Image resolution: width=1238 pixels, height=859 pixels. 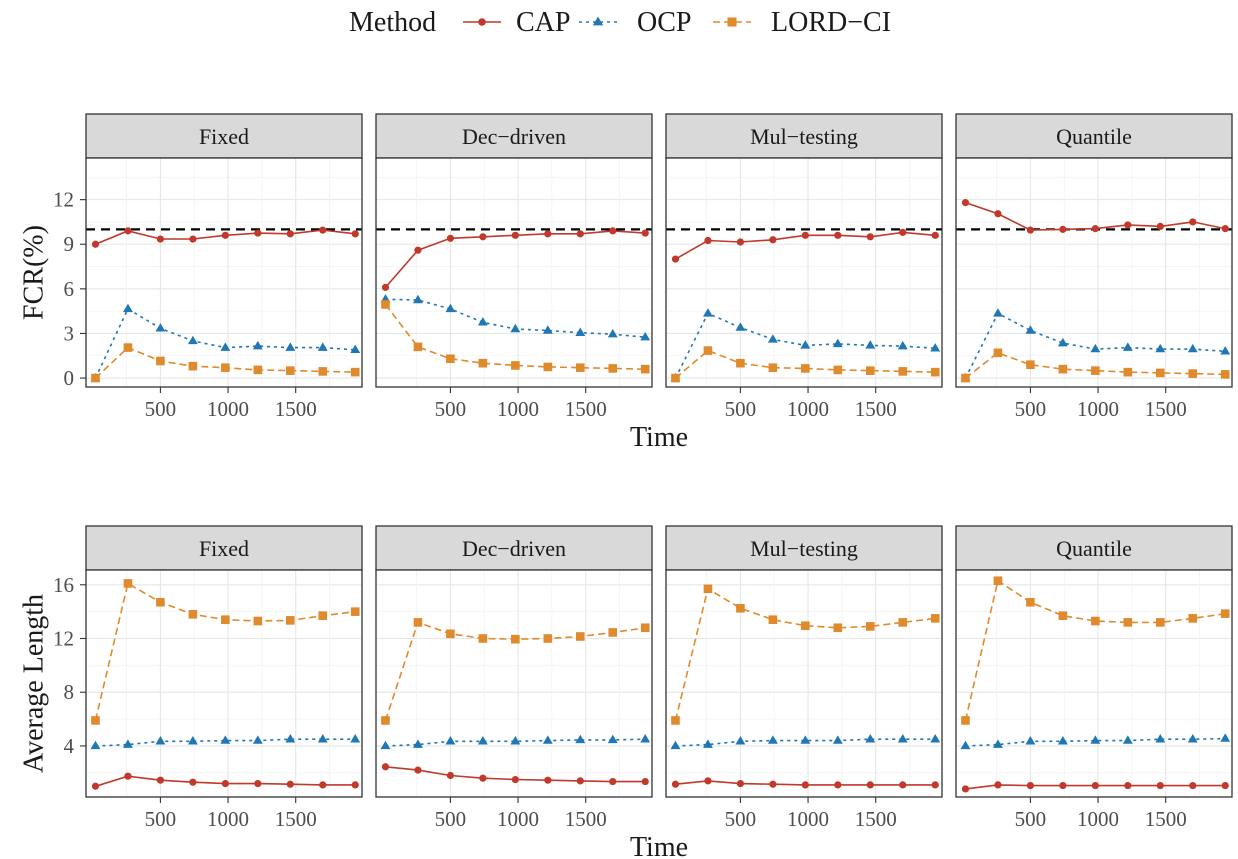 I want to click on legend-key-ocp: OCP, so click(x=635, y=22).